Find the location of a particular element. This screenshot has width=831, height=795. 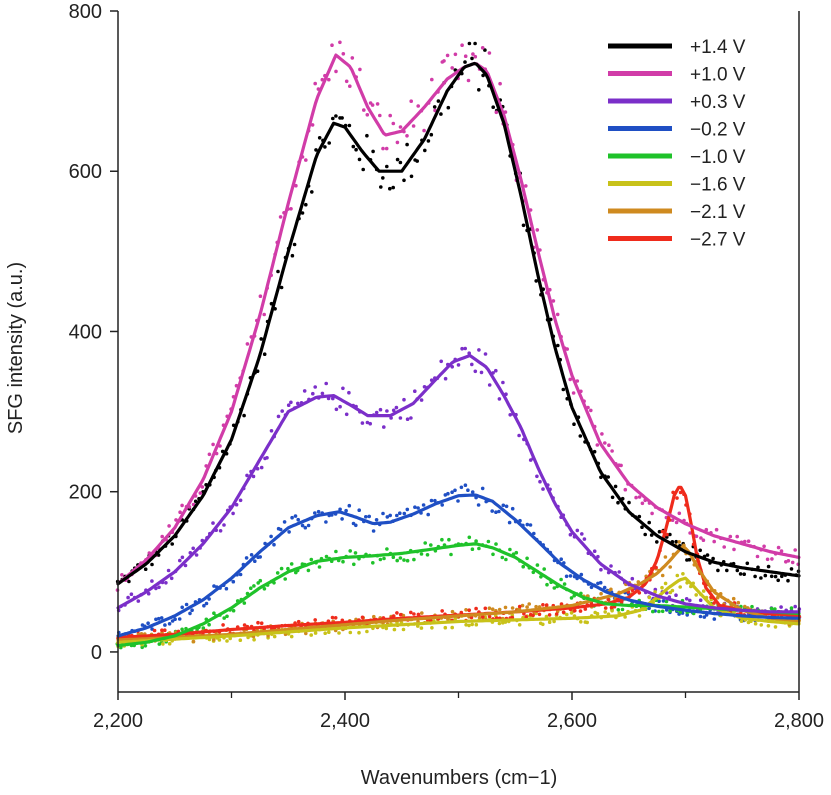

legend-label-4: −1.0 V is located at coordinates (718, 157).